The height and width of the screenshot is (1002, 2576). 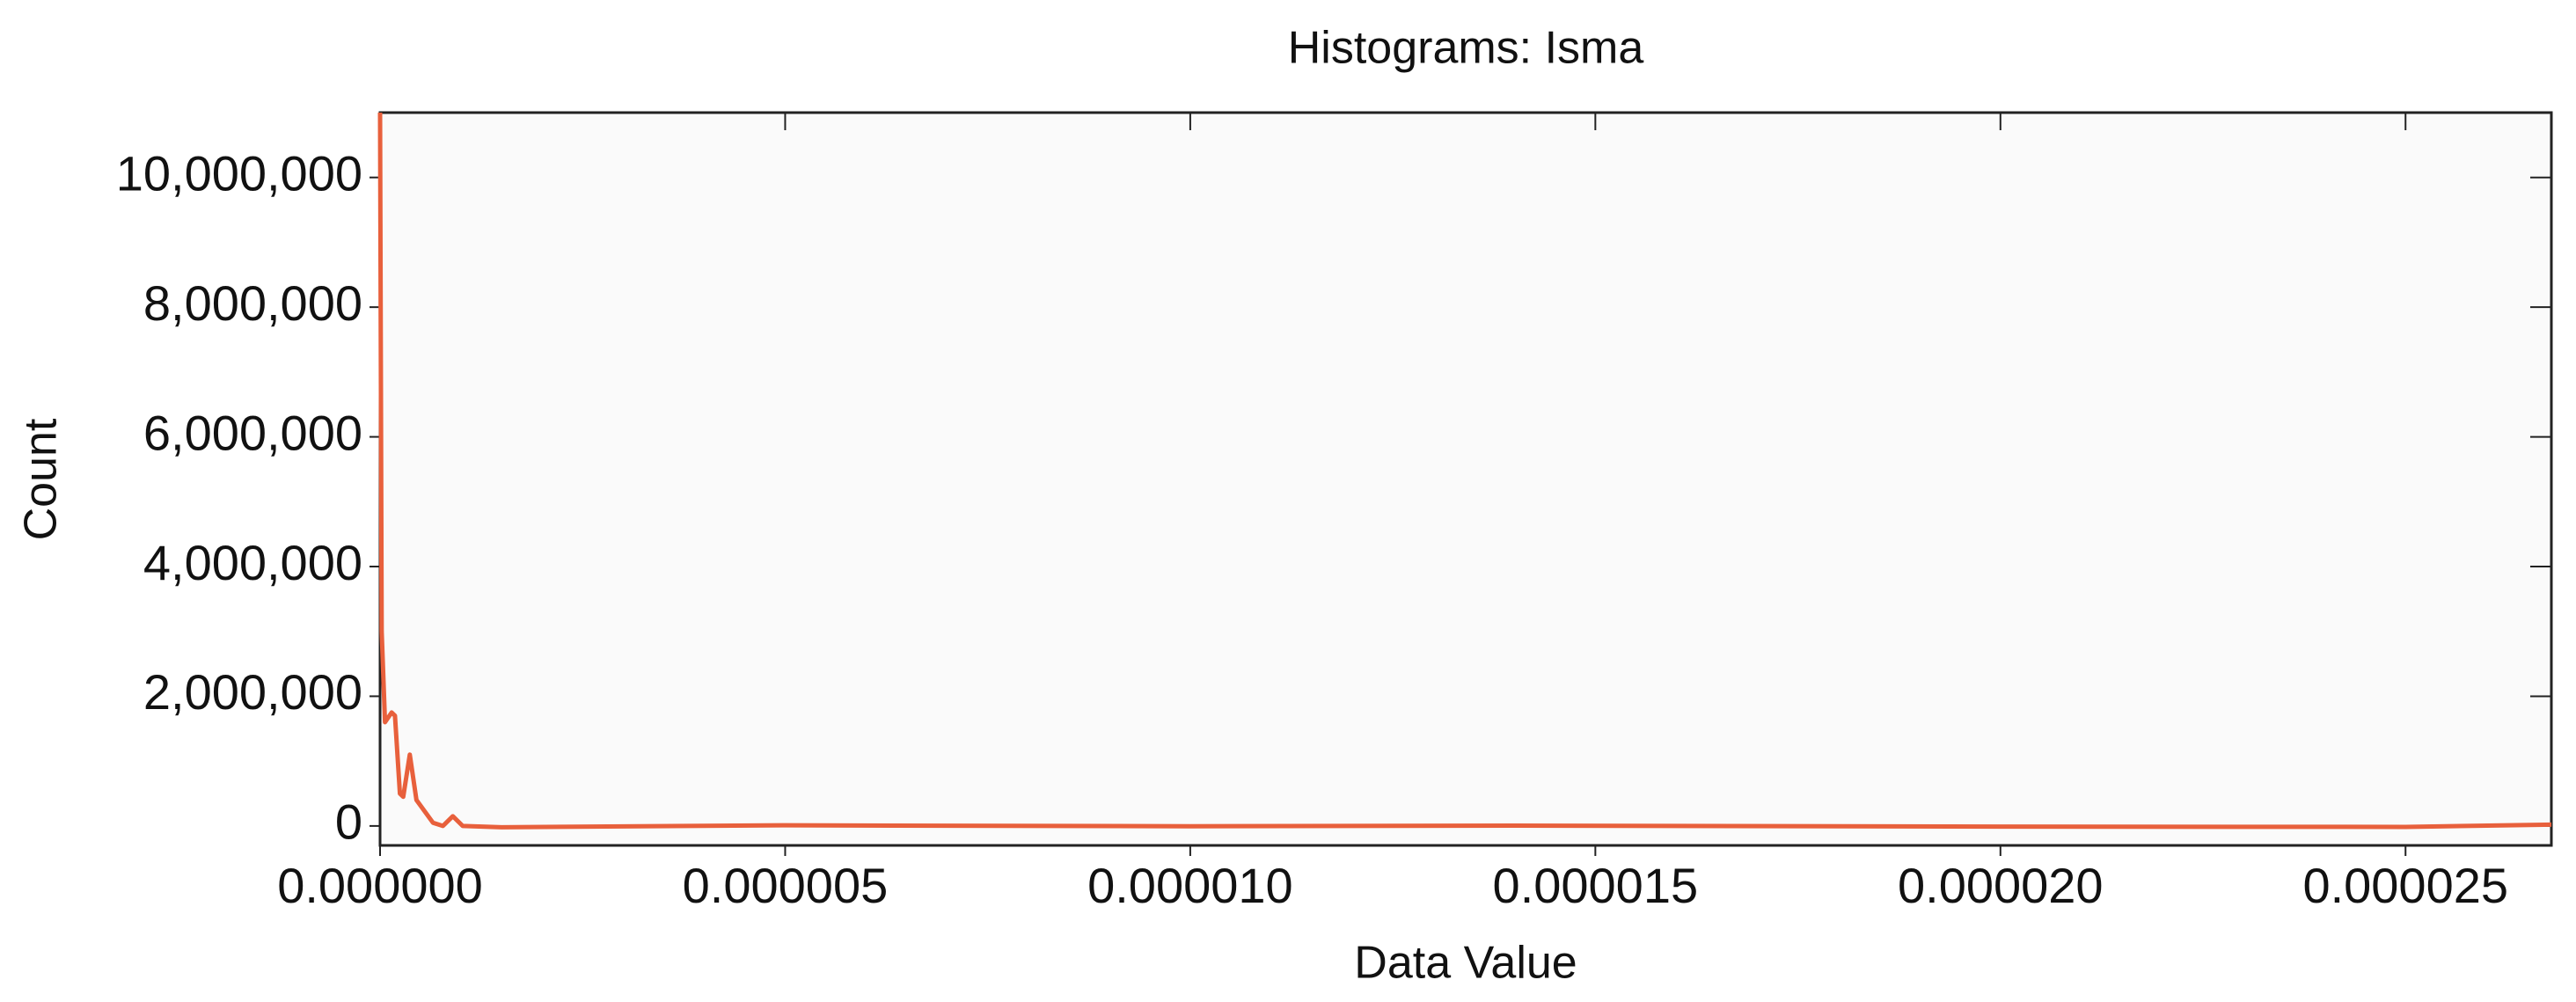 I want to click on x-axis-label: Data Value, so click(x=1465, y=964).